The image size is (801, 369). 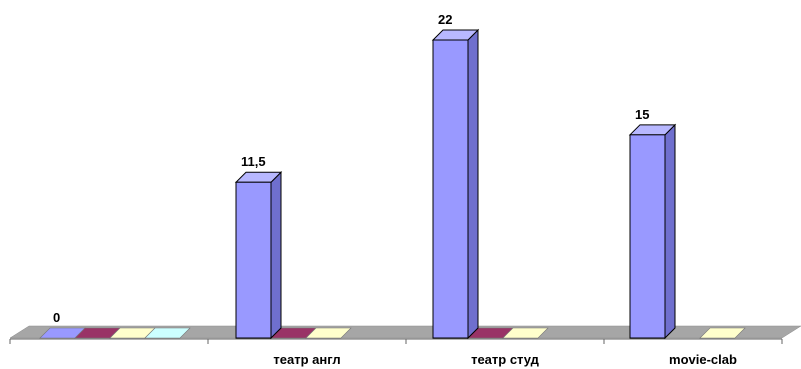 I want to click on x-tick-label: театр студ, so click(x=505, y=359).